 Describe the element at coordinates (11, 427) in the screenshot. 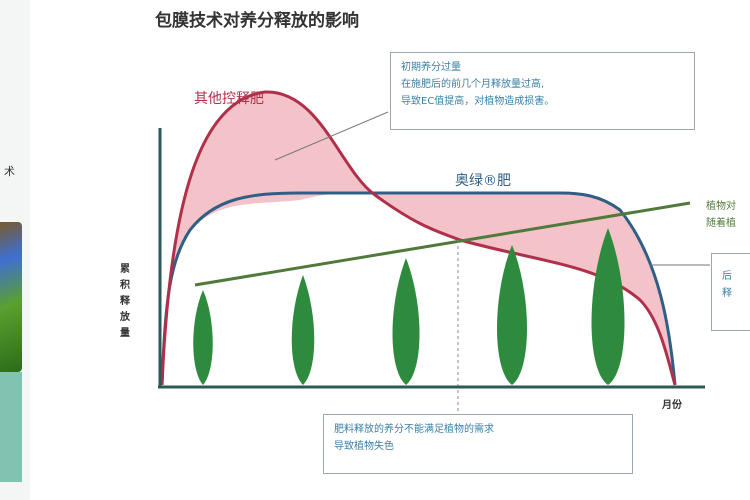

I see `teal-panel` at that location.